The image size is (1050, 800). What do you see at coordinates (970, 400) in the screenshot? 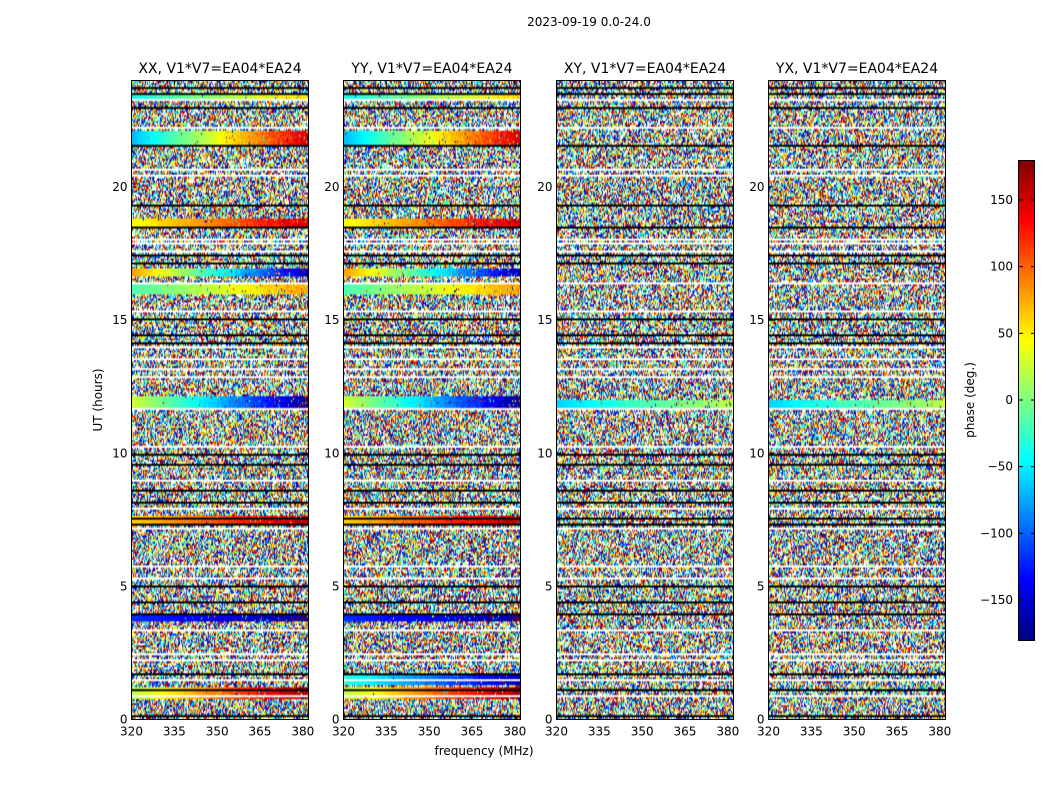
I see `colorbar-label: phase (deg.)` at bounding box center [970, 400].